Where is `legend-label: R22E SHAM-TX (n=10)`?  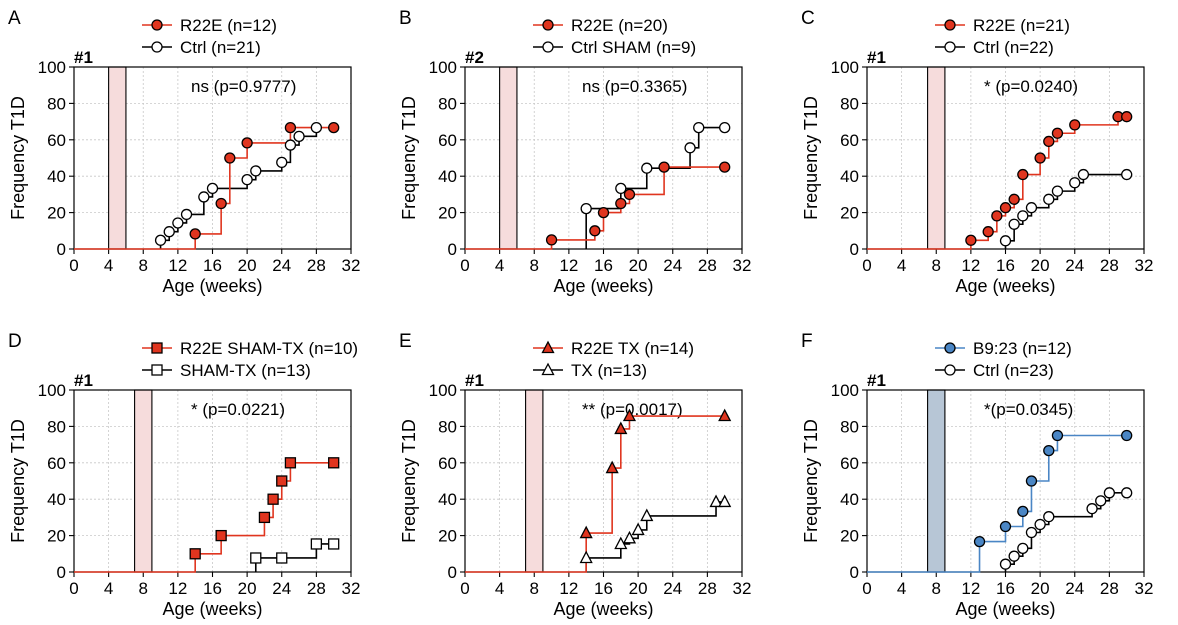 legend-label: R22E SHAM-TX (n=10) is located at coordinates (269, 348).